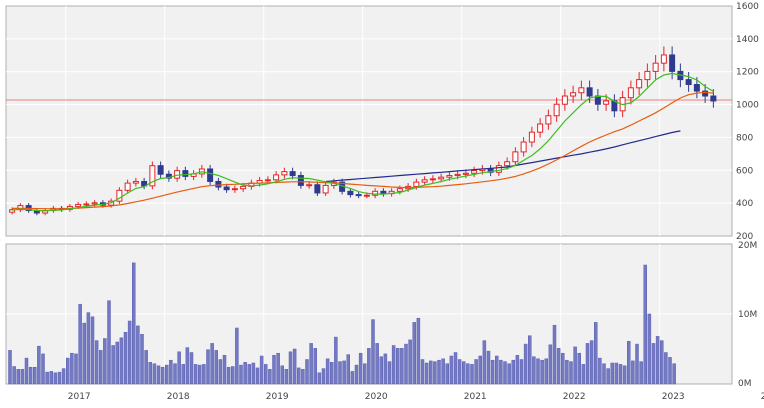 This screenshot has height=408, width=764. I want to click on price-y-tick-label: 1400, so click(747, 40).